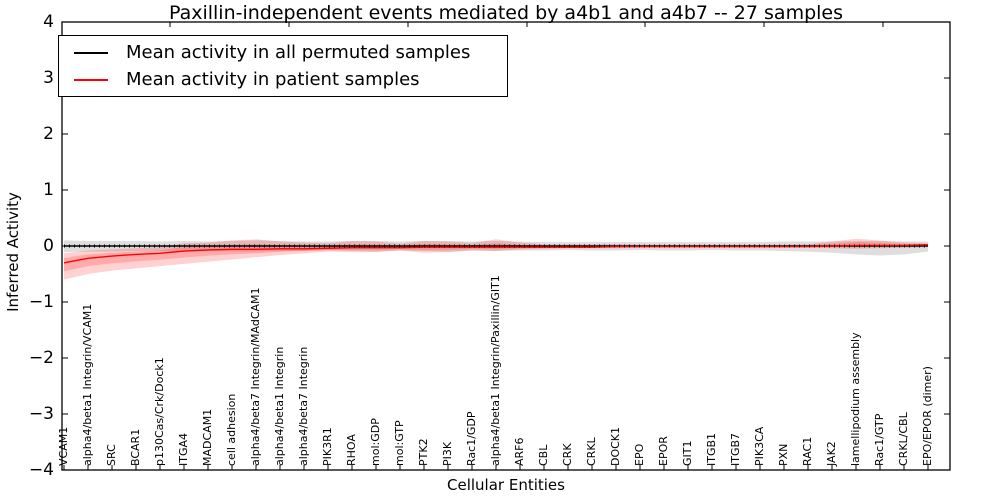 The height and width of the screenshot is (500, 1000). I want to click on x-tick-label: JAK2, so click(831, 453).